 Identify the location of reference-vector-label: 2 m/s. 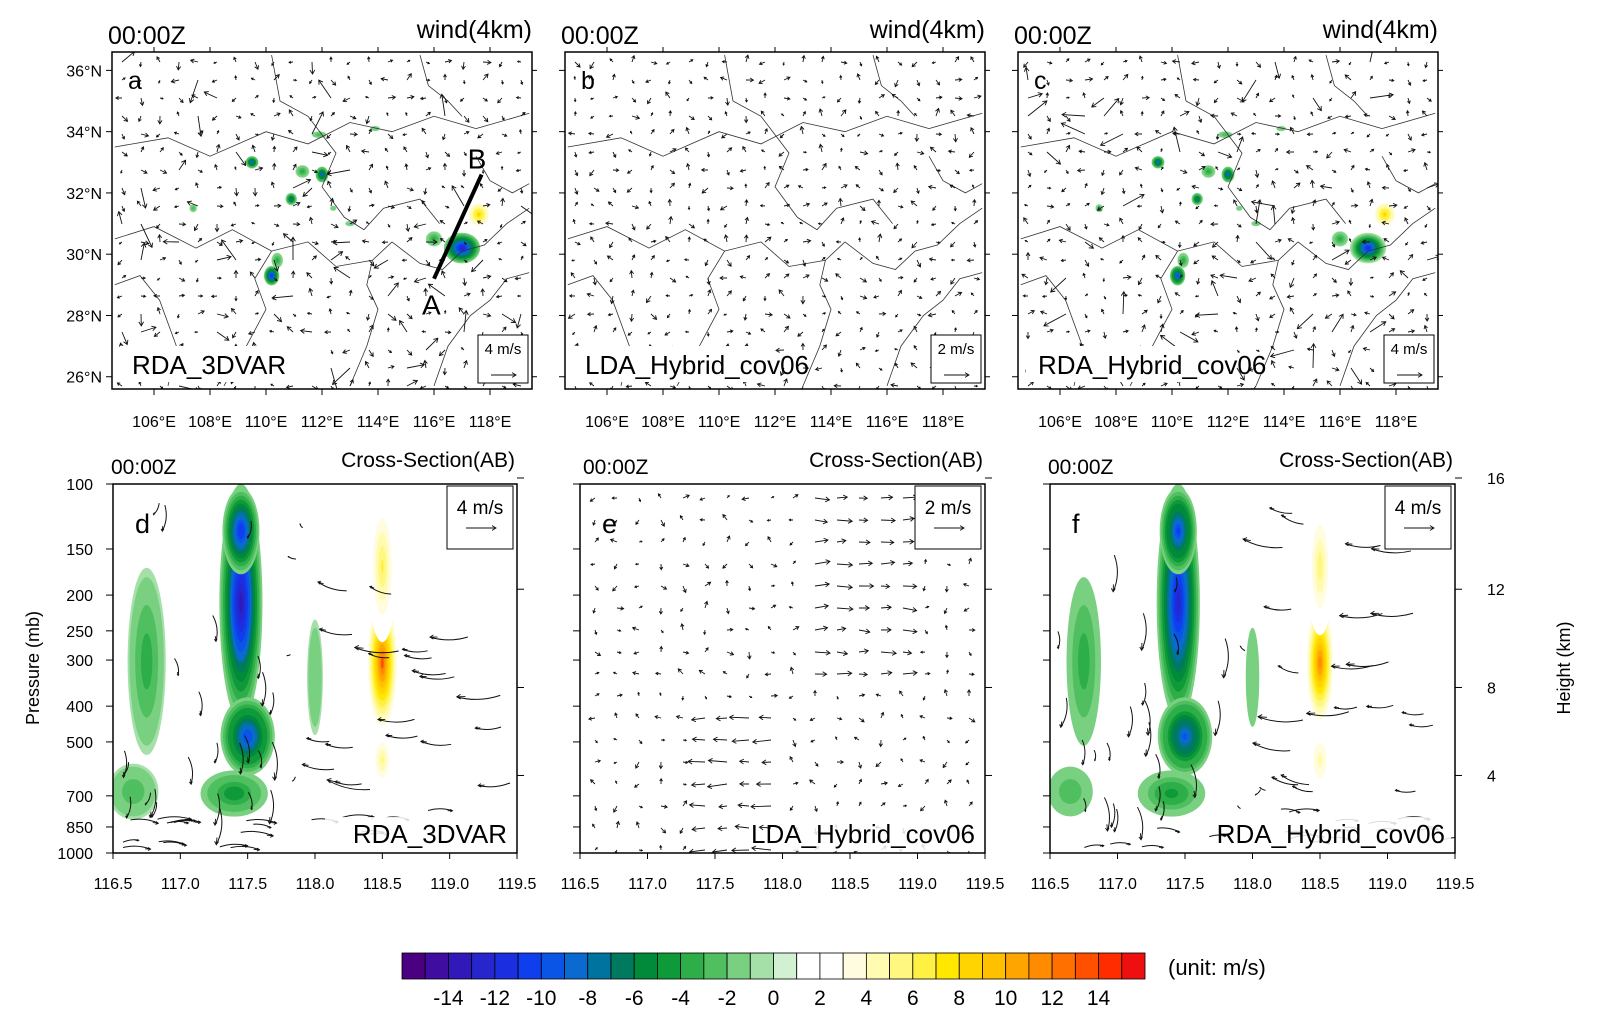
(956, 349).